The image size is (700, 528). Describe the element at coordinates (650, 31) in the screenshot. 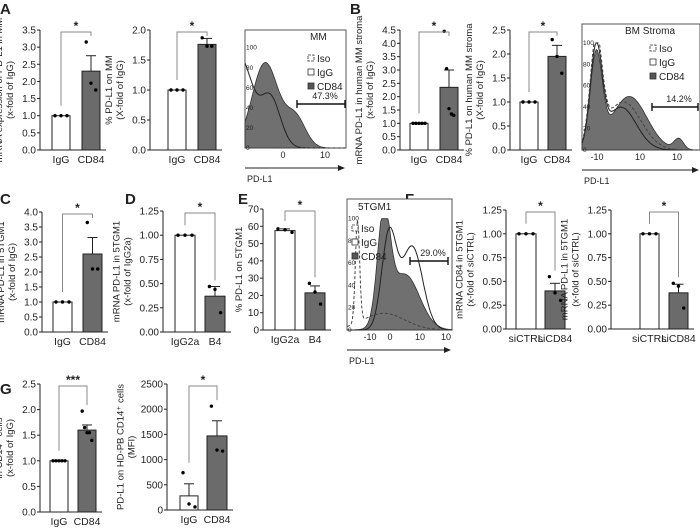

I see `histogram-title: BM Stroma` at that location.